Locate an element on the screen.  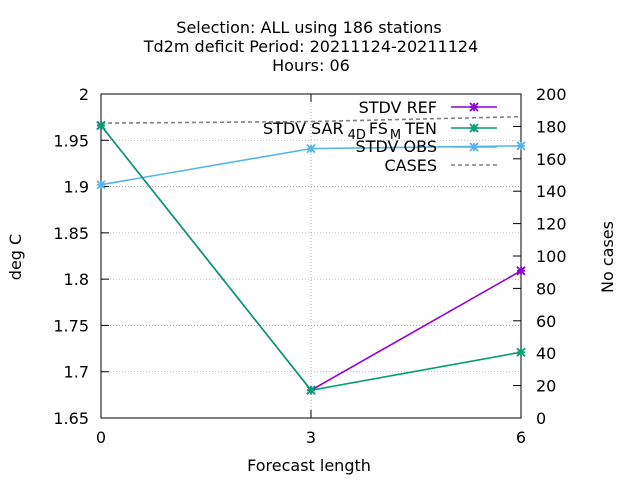
y-tick-label: 1.7 is located at coordinates (76, 372).